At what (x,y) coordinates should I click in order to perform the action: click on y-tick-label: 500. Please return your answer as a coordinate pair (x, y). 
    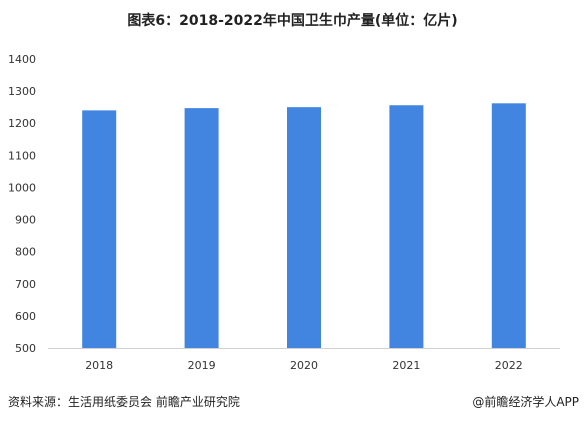
    Looking at the image, I should click on (25, 348).